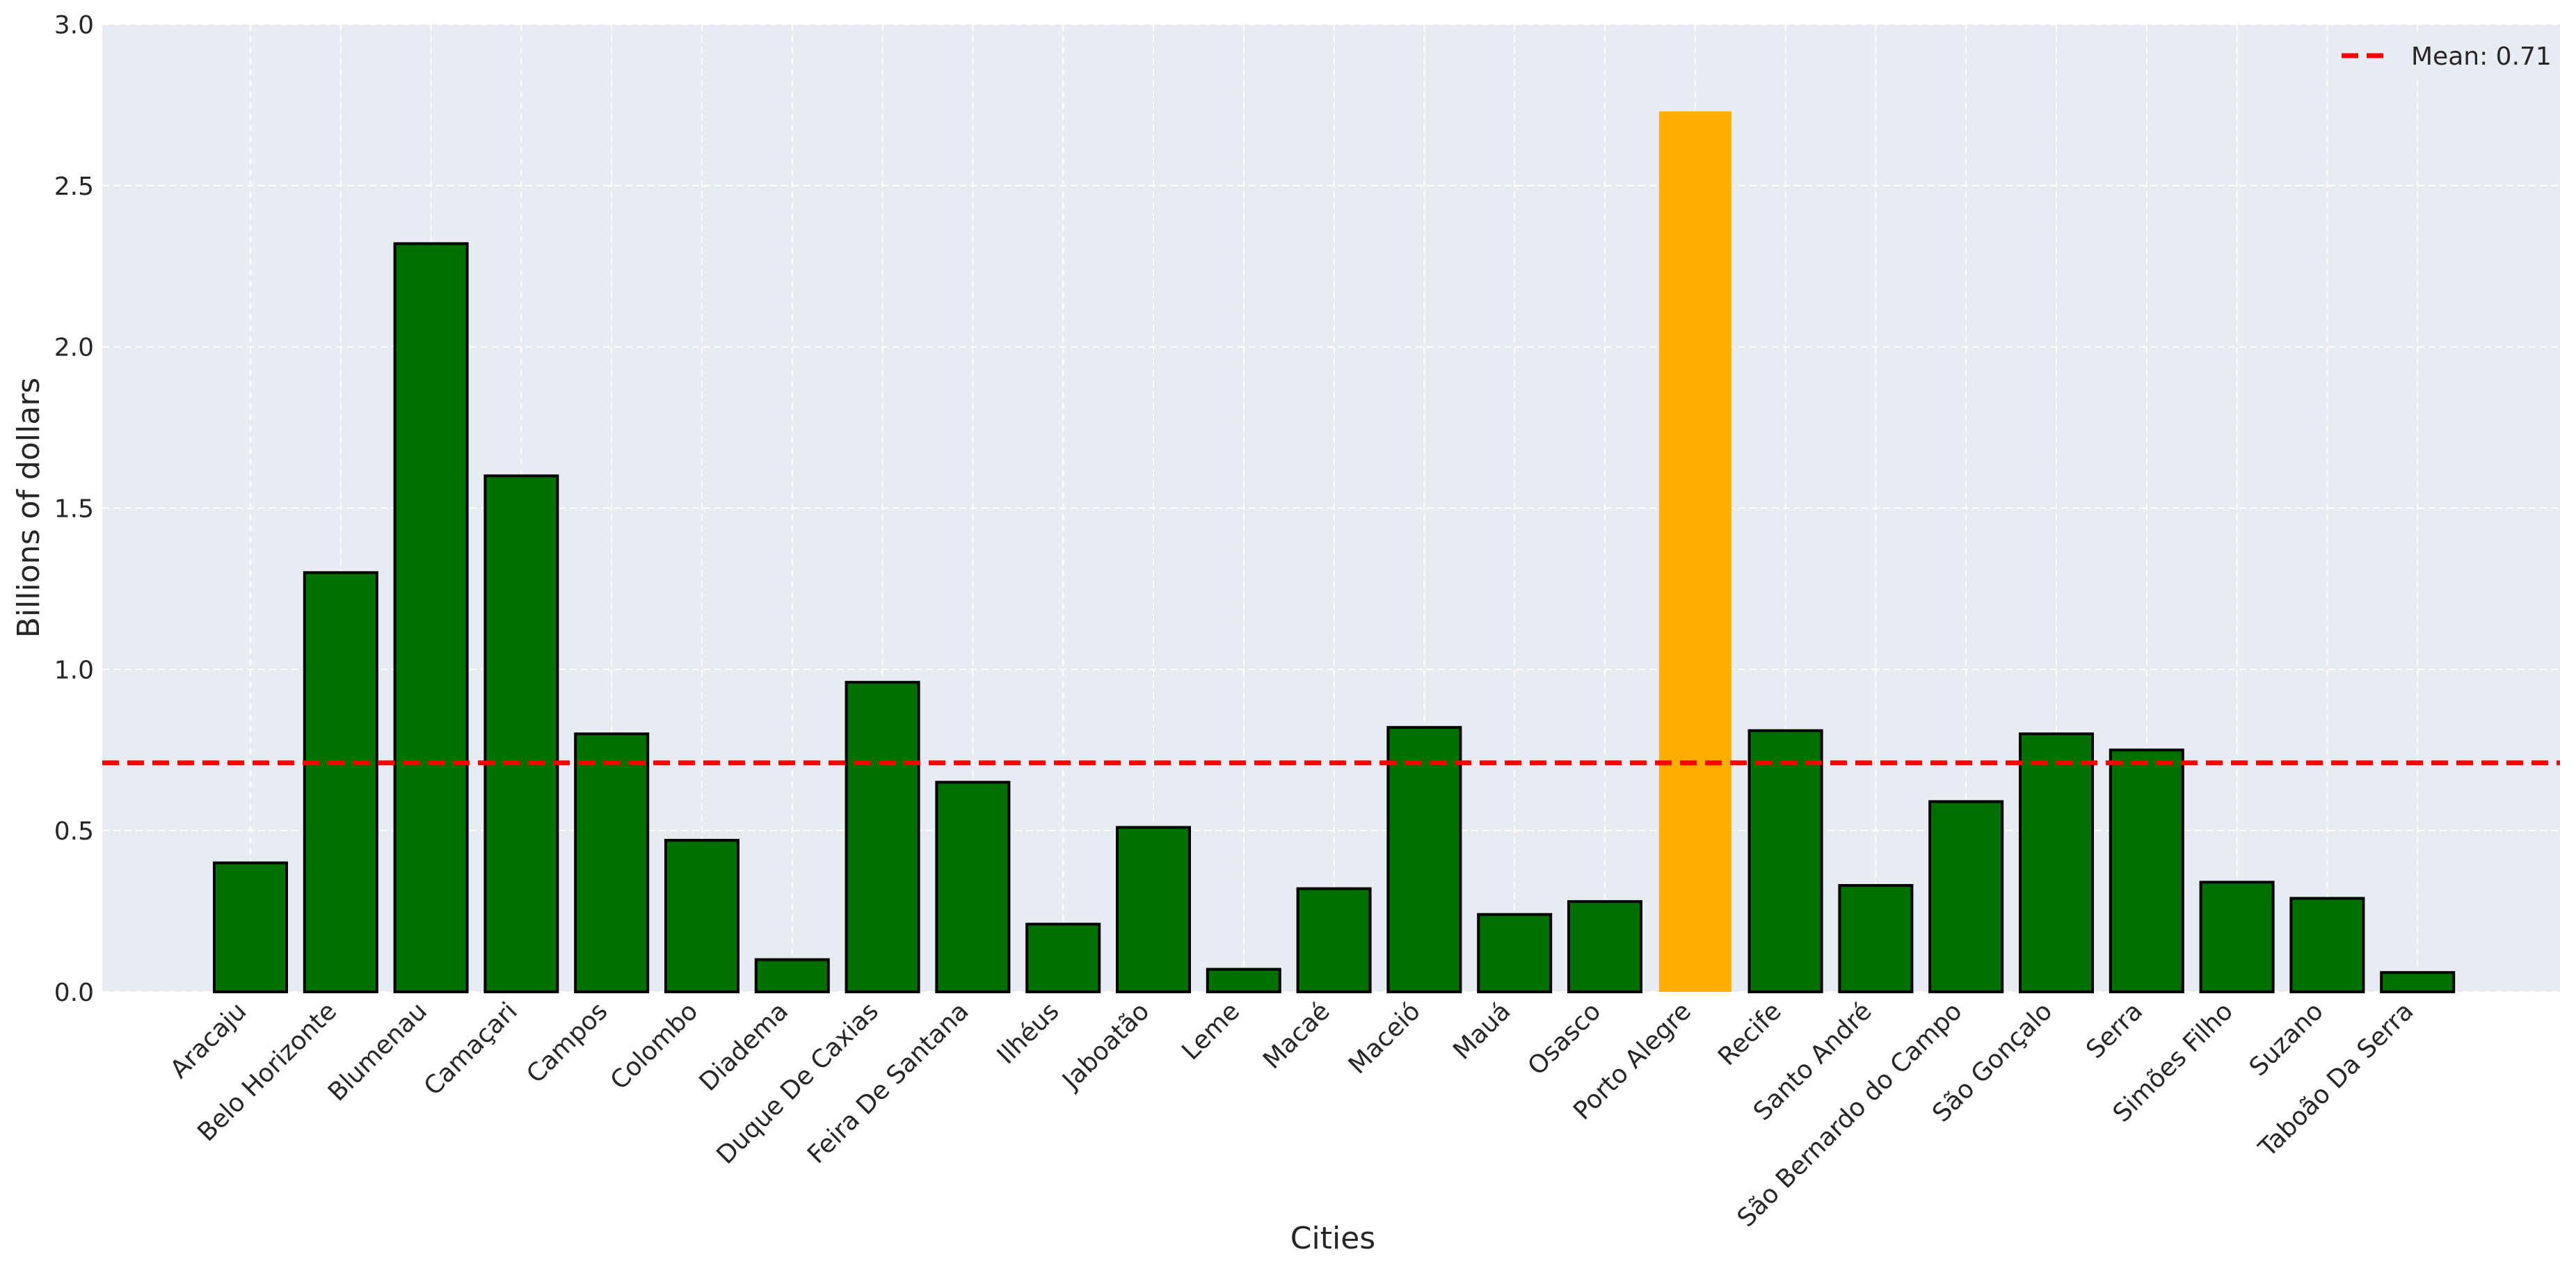 Image resolution: width=2576 pixels, height=1268 pixels. Describe the element at coordinates (1785, 861) in the screenshot. I see `bar-recife` at that location.